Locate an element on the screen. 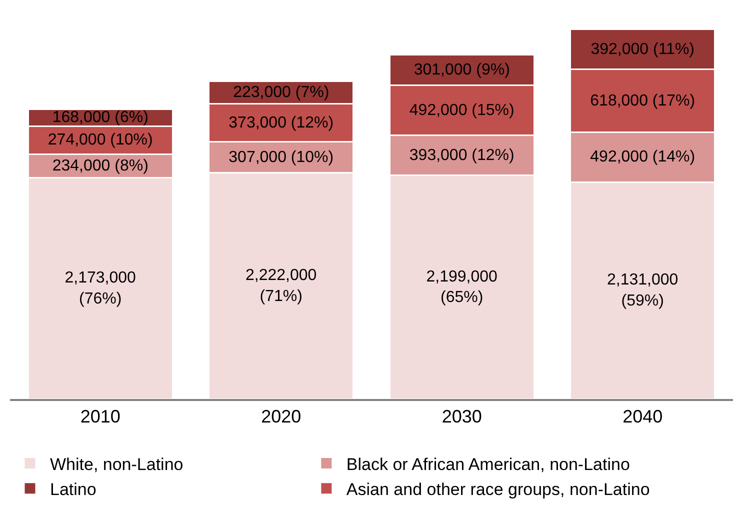 The height and width of the screenshot is (517, 743). data-label: 2,222,000 (71%) is located at coordinates (281, 286).